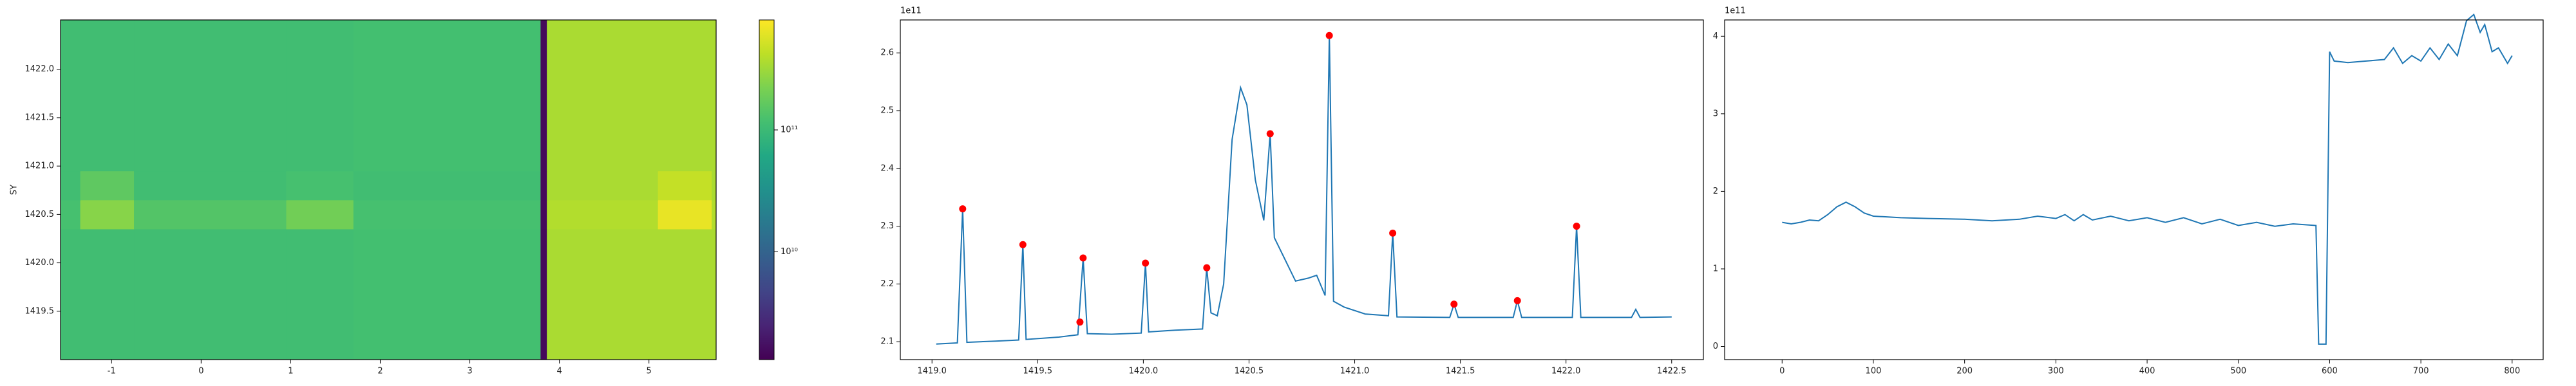 The width and height of the screenshot is (2576, 386). What do you see at coordinates (1715, 346) in the screenshot?
I see `y-tick-label: 0` at bounding box center [1715, 346].